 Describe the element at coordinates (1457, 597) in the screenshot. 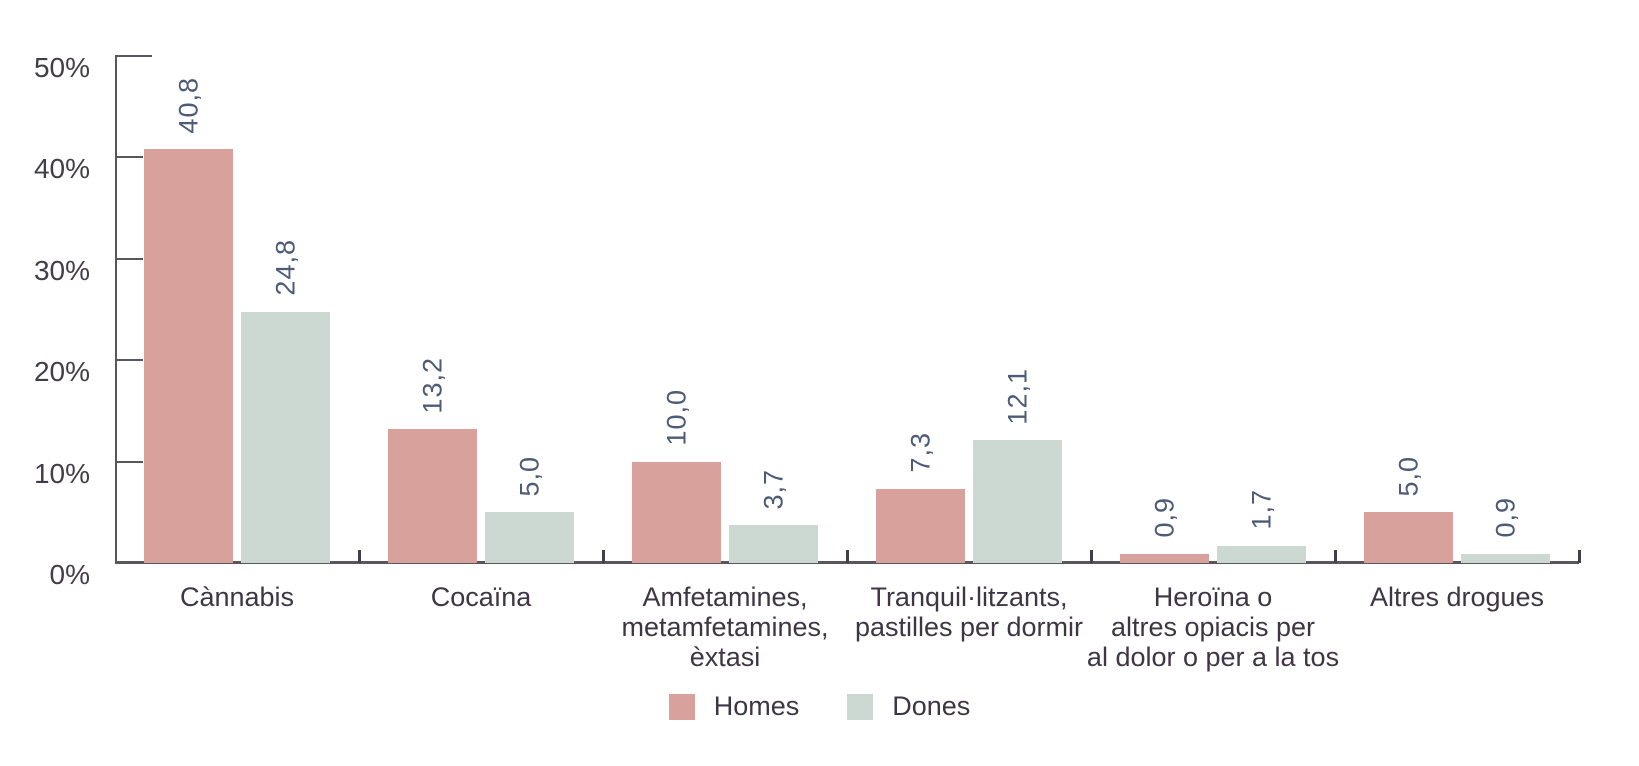

I see `category-label: Altres drogues` at that location.